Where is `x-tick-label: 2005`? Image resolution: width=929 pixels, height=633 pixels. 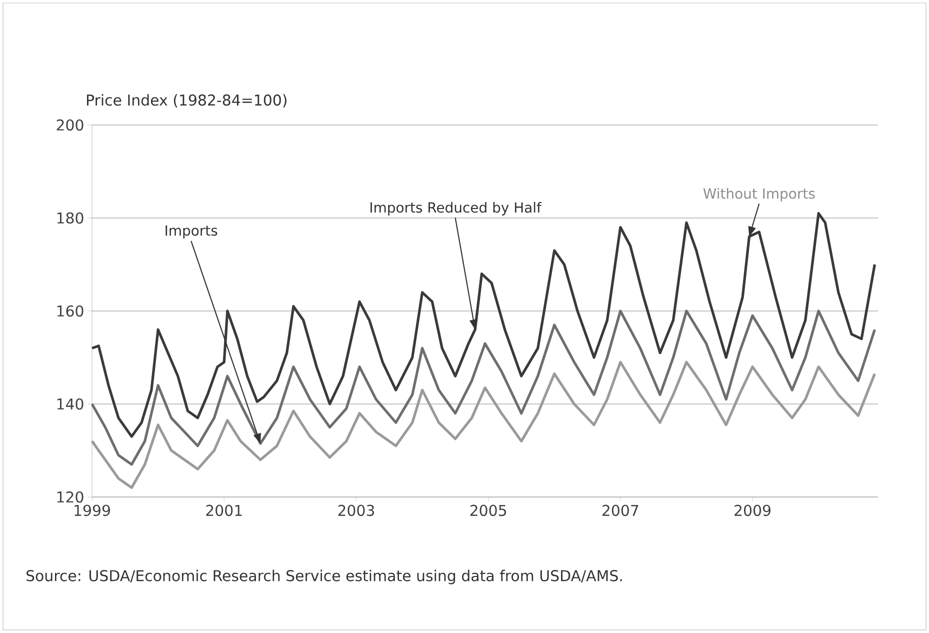 x-tick-label: 2005 is located at coordinates (488, 510).